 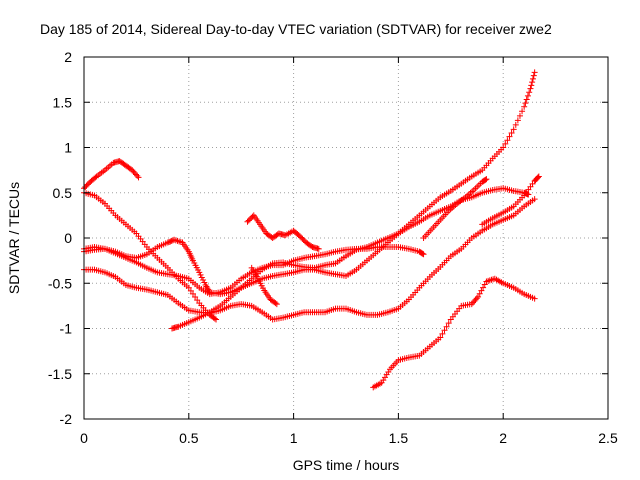 What do you see at coordinates (503, 438) in the screenshot?
I see `x-tick-label: 2` at bounding box center [503, 438].